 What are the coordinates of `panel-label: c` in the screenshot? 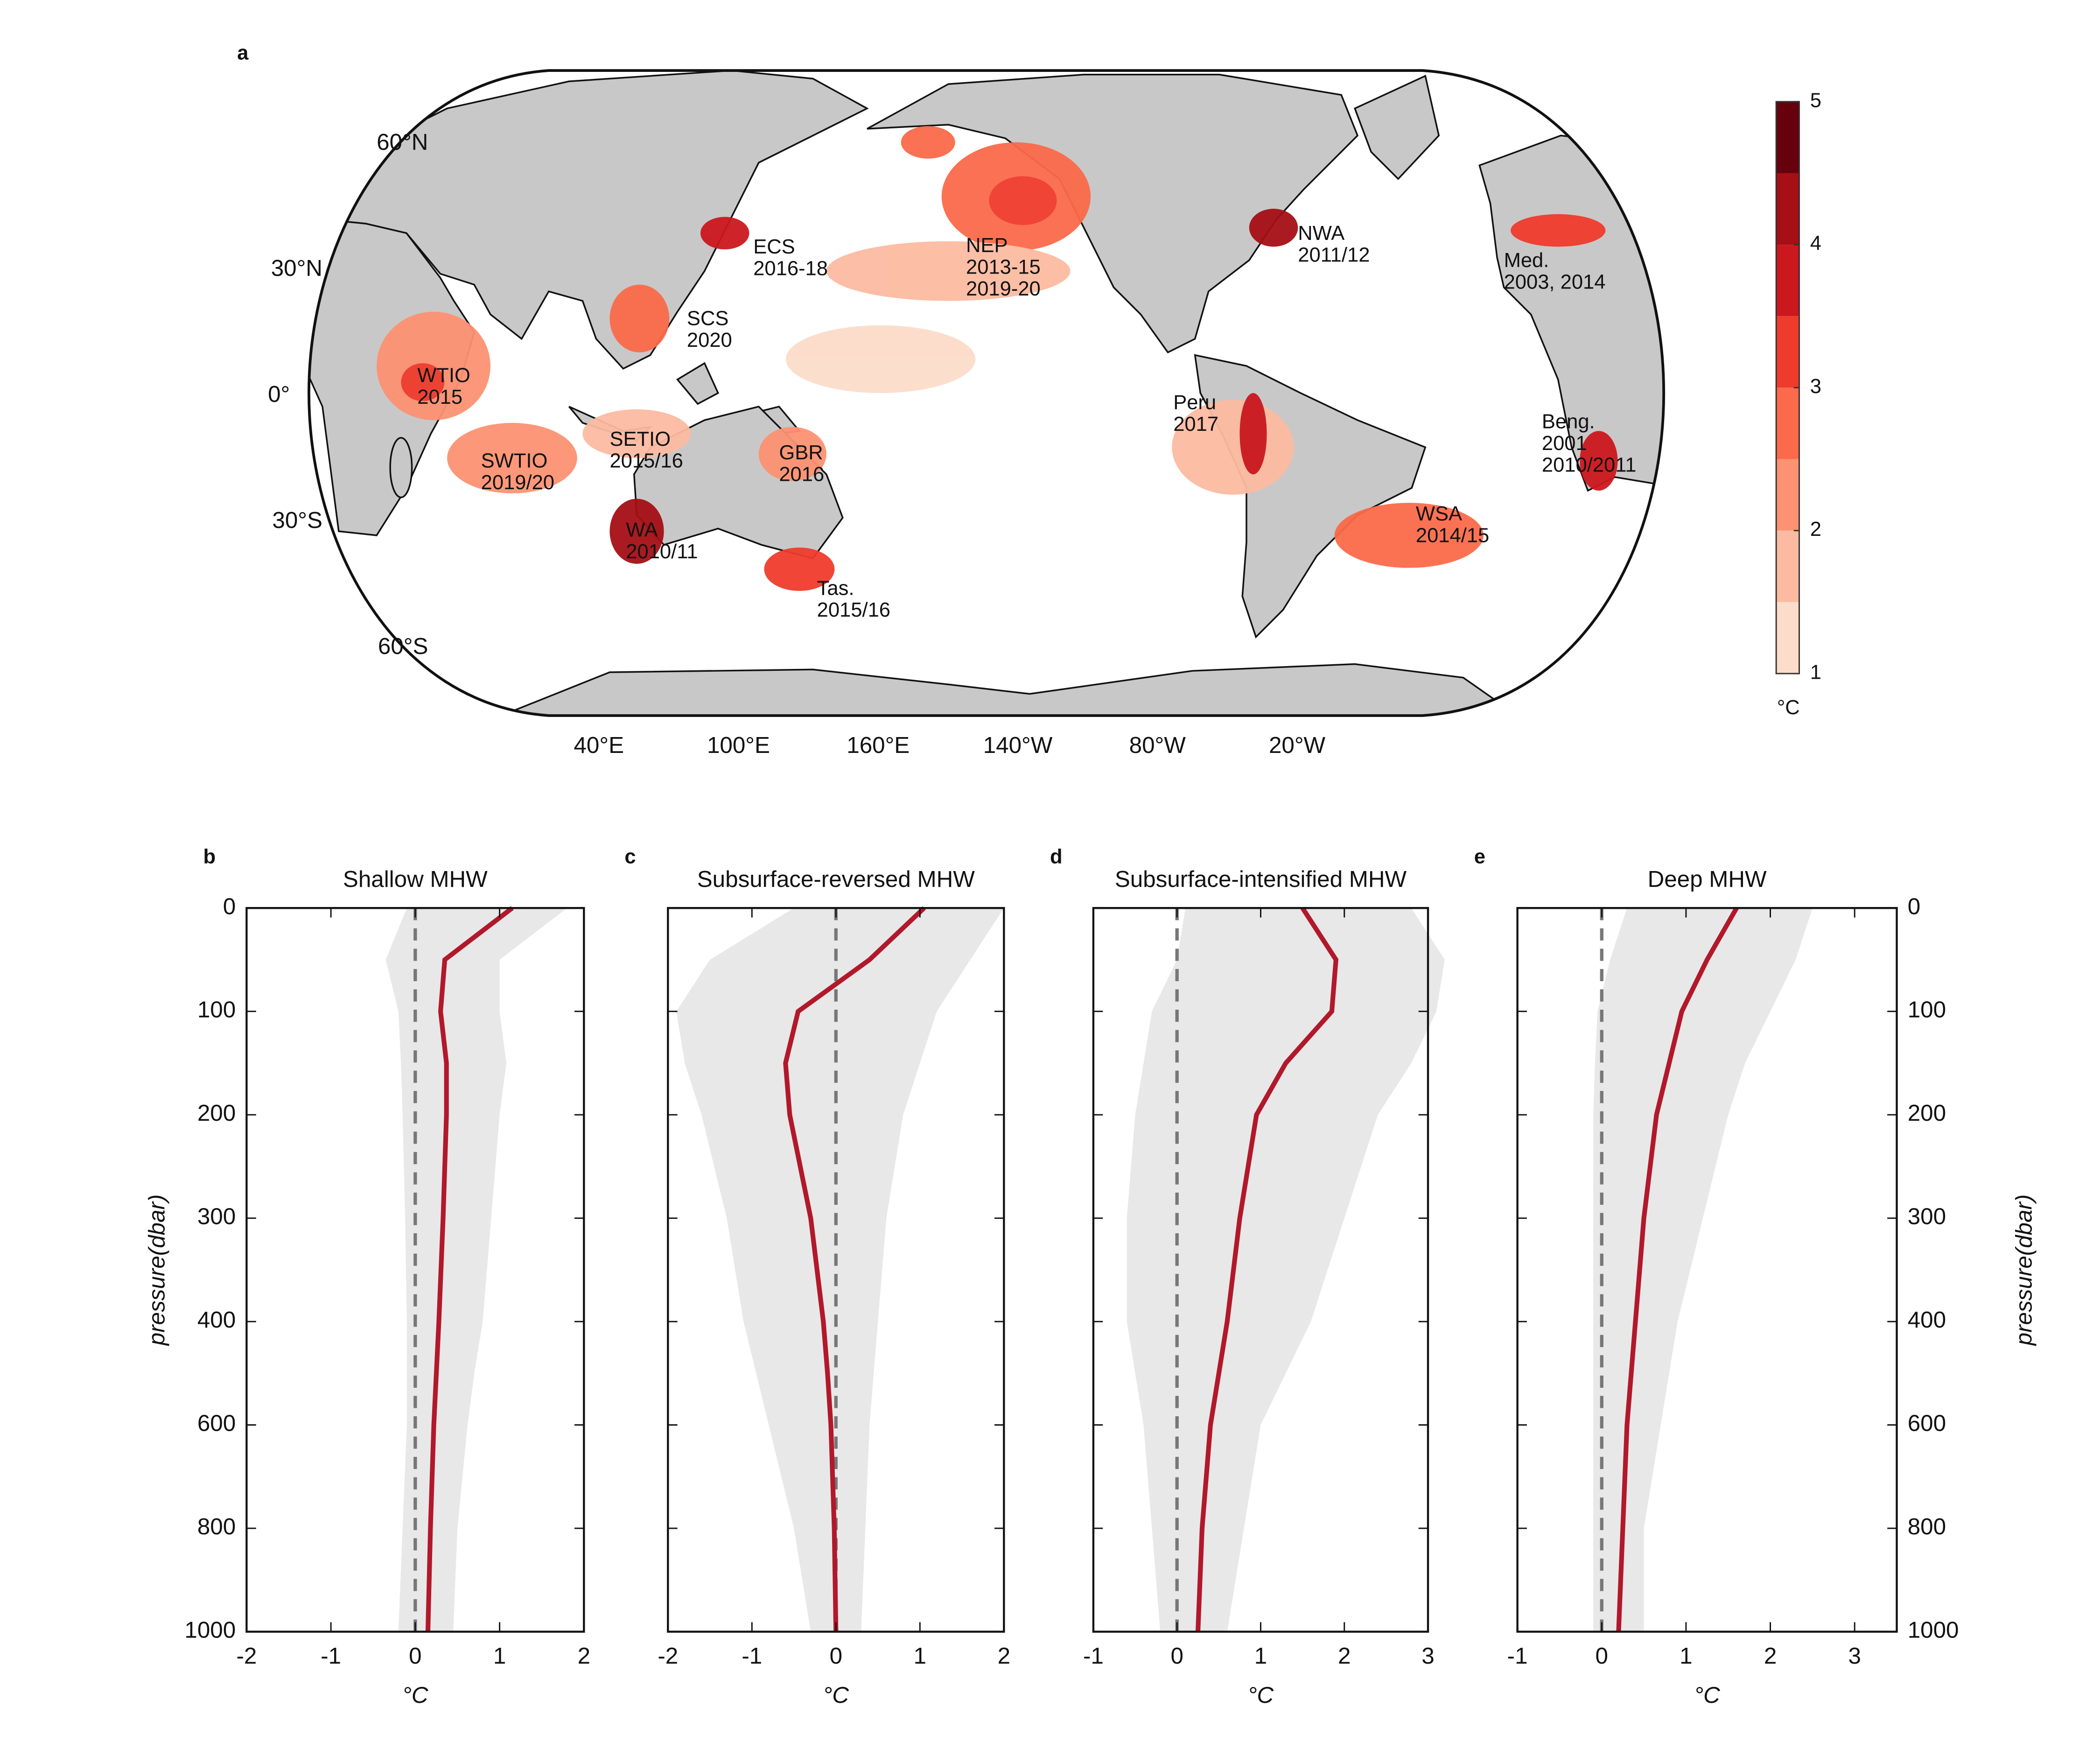 It's located at (630, 857).